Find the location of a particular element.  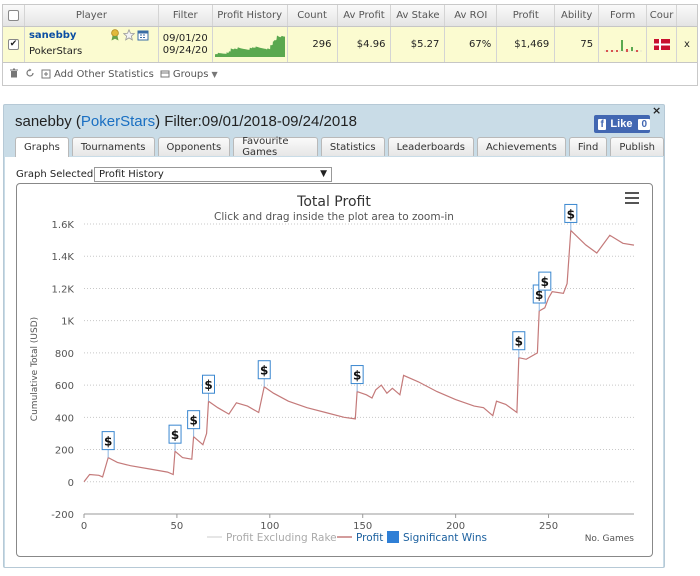

filter-cell: 09/01/20 09/24/20 is located at coordinates (186, 44).